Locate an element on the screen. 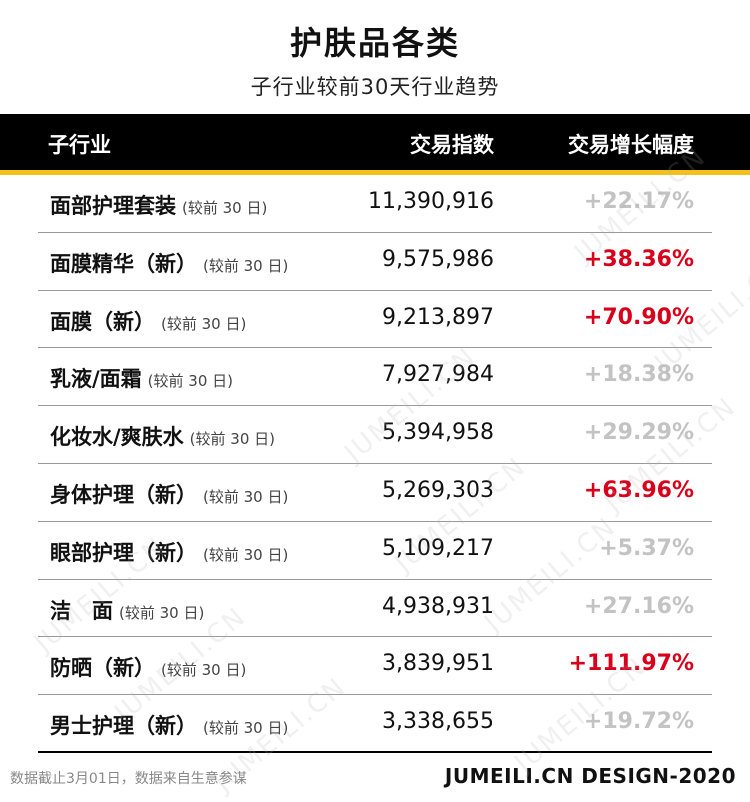 This screenshot has height=802, width=750. category-label: 面部护理套装 is located at coordinates (113, 206).